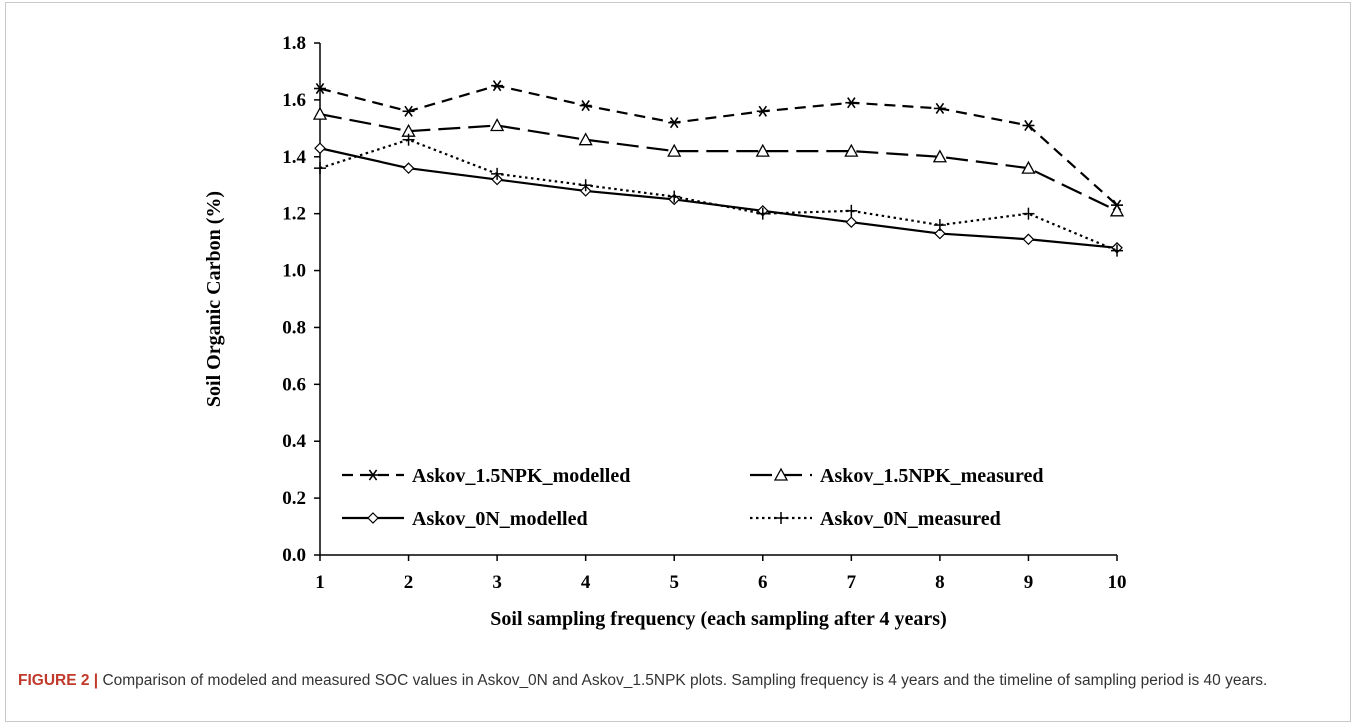  What do you see at coordinates (294, 100) in the screenshot?
I see `y-tick-label: 1.6` at bounding box center [294, 100].